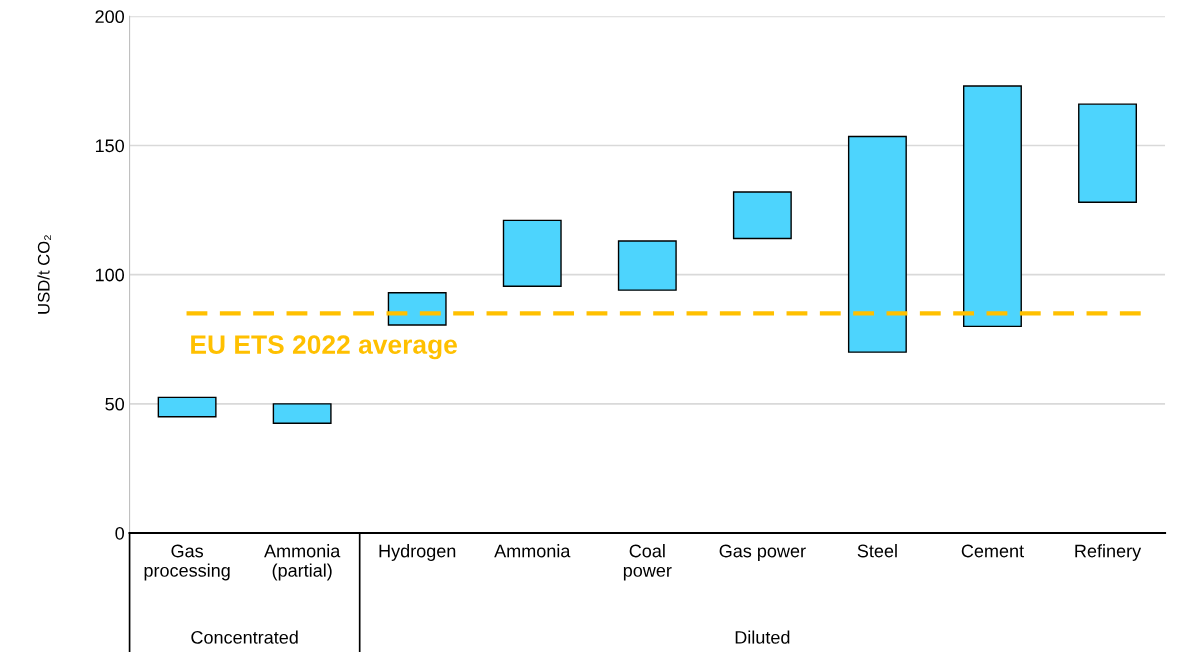 This screenshot has height=652, width=1178. I want to click on y-tick-label: 0, so click(120, 533).